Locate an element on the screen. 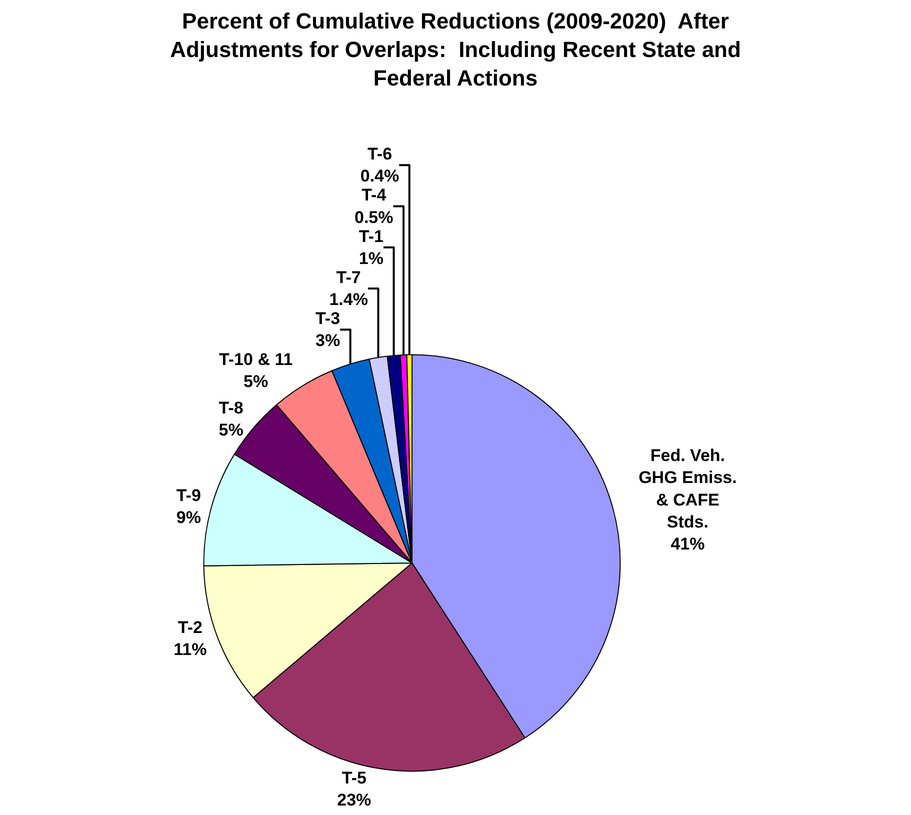 This screenshot has height=815, width=911. slice-label: T-8 is located at coordinates (231, 408).